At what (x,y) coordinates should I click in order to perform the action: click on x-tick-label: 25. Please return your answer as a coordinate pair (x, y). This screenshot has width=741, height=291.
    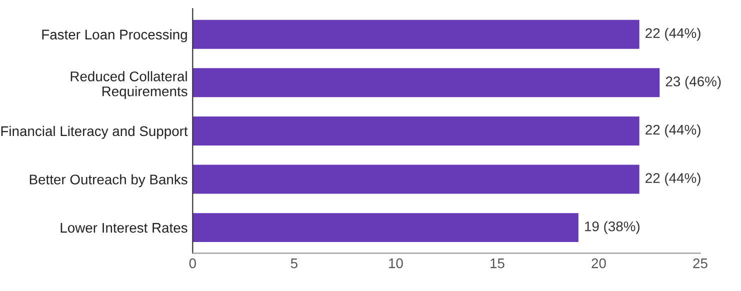
    Looking at the image, I should click on (700, 263).